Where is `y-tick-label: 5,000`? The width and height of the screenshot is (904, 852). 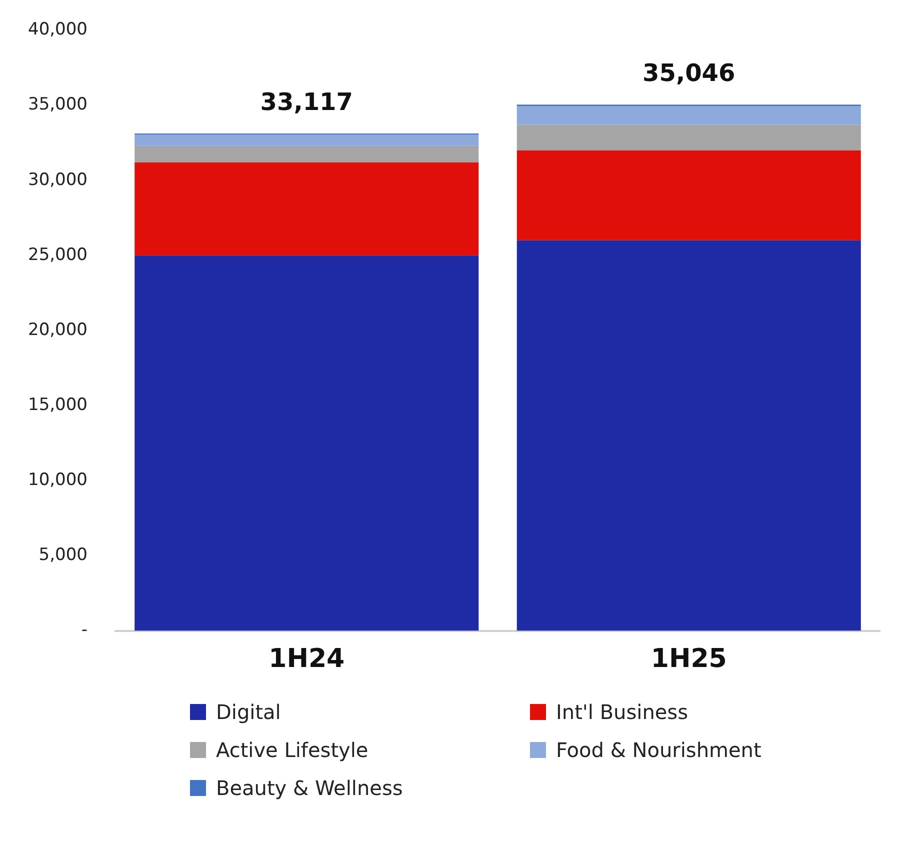
y-tick-label: 5,000 is located at coordinates (63, 555).